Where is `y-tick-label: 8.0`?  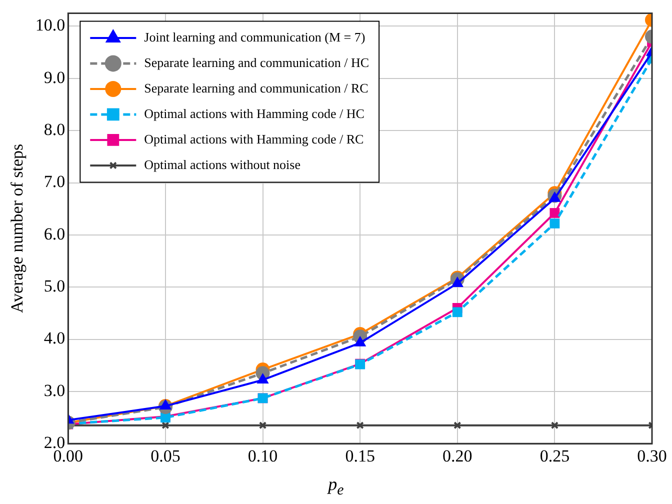 y-tick-label: 8.0 is located at coordinates (55, 130).